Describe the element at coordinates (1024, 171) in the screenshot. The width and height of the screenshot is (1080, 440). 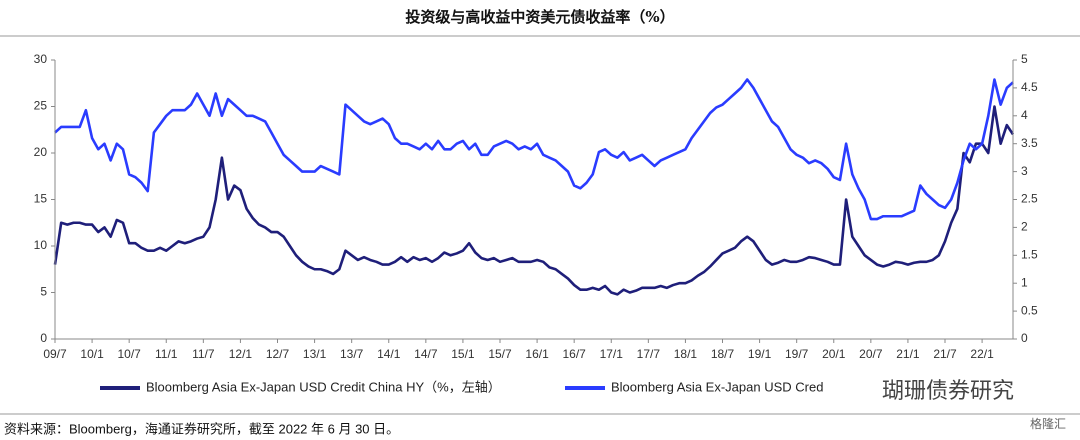
I see `y2-tick-label: 3` at that location.